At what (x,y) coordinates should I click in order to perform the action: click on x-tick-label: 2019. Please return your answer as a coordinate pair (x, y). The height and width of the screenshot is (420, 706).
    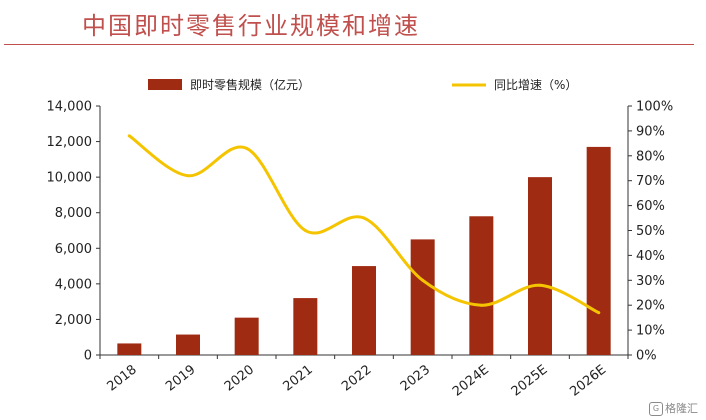
    Looking at the image, I should click on (180, 378).